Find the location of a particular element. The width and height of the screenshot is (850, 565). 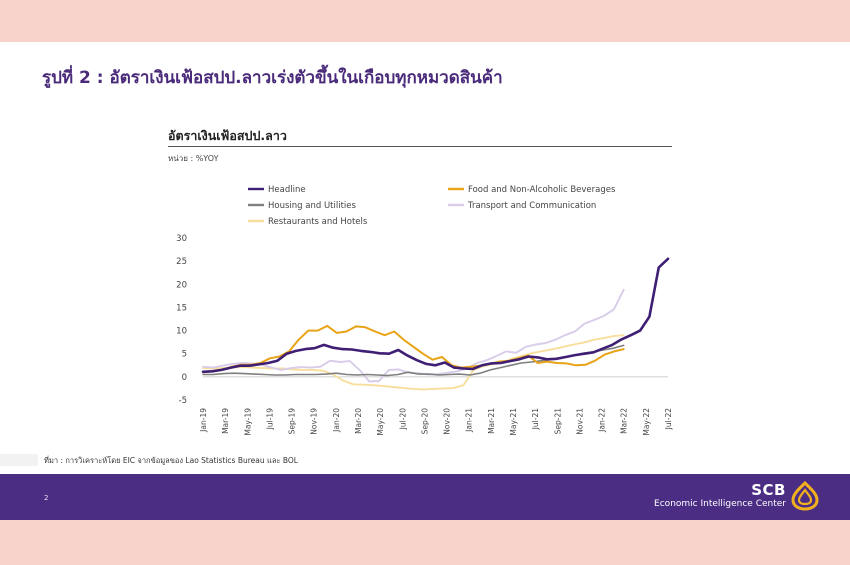

x-tick-label: Jan-19 is located at coordinates (203, 420).